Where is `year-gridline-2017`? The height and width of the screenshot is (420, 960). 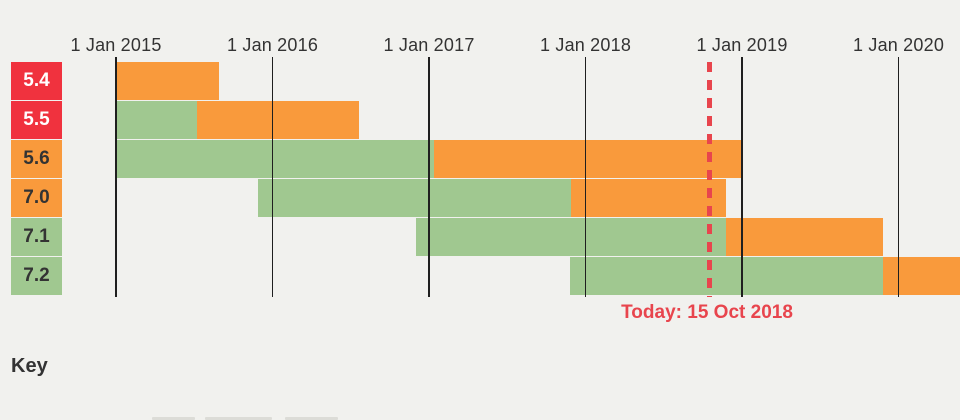
year-gridline-2017 is located at coordinates (429, 177).